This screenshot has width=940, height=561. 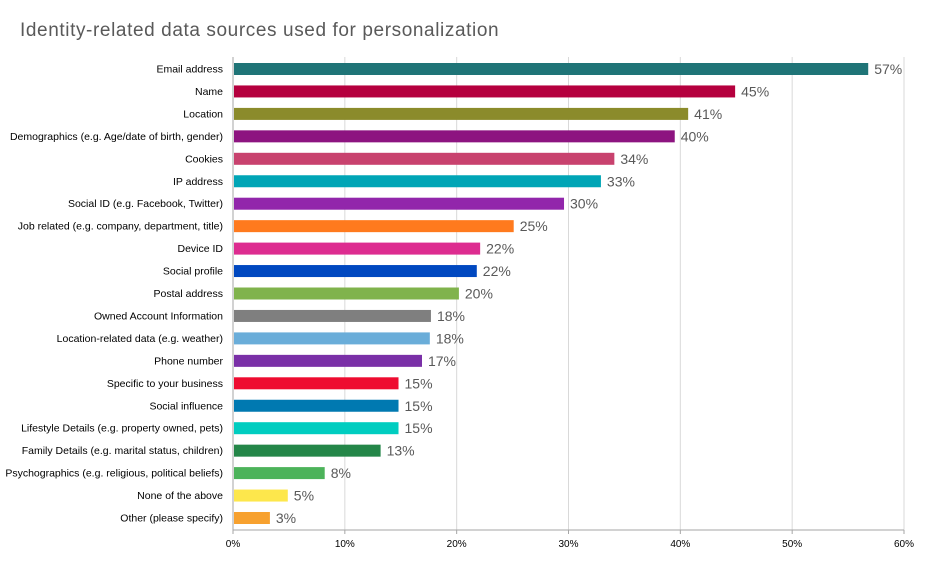 What do you see at coordinates (457, 544) in the screenshot?
I see `x-tick-label: 20%` at bounding box center [457, 544].